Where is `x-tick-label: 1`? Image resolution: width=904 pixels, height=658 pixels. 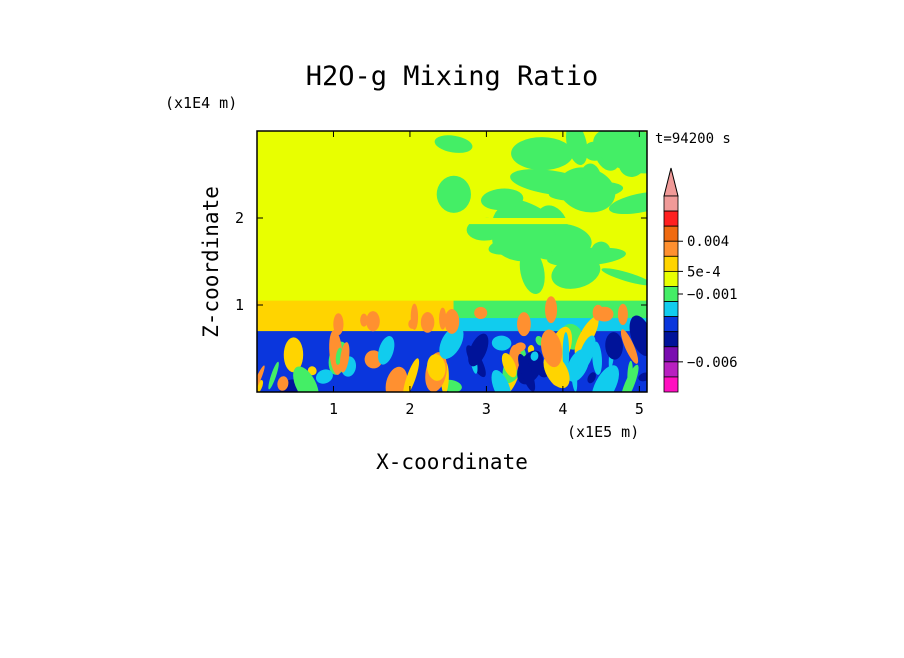
x-tick-label: 1 is located at coordinates (333, 409).